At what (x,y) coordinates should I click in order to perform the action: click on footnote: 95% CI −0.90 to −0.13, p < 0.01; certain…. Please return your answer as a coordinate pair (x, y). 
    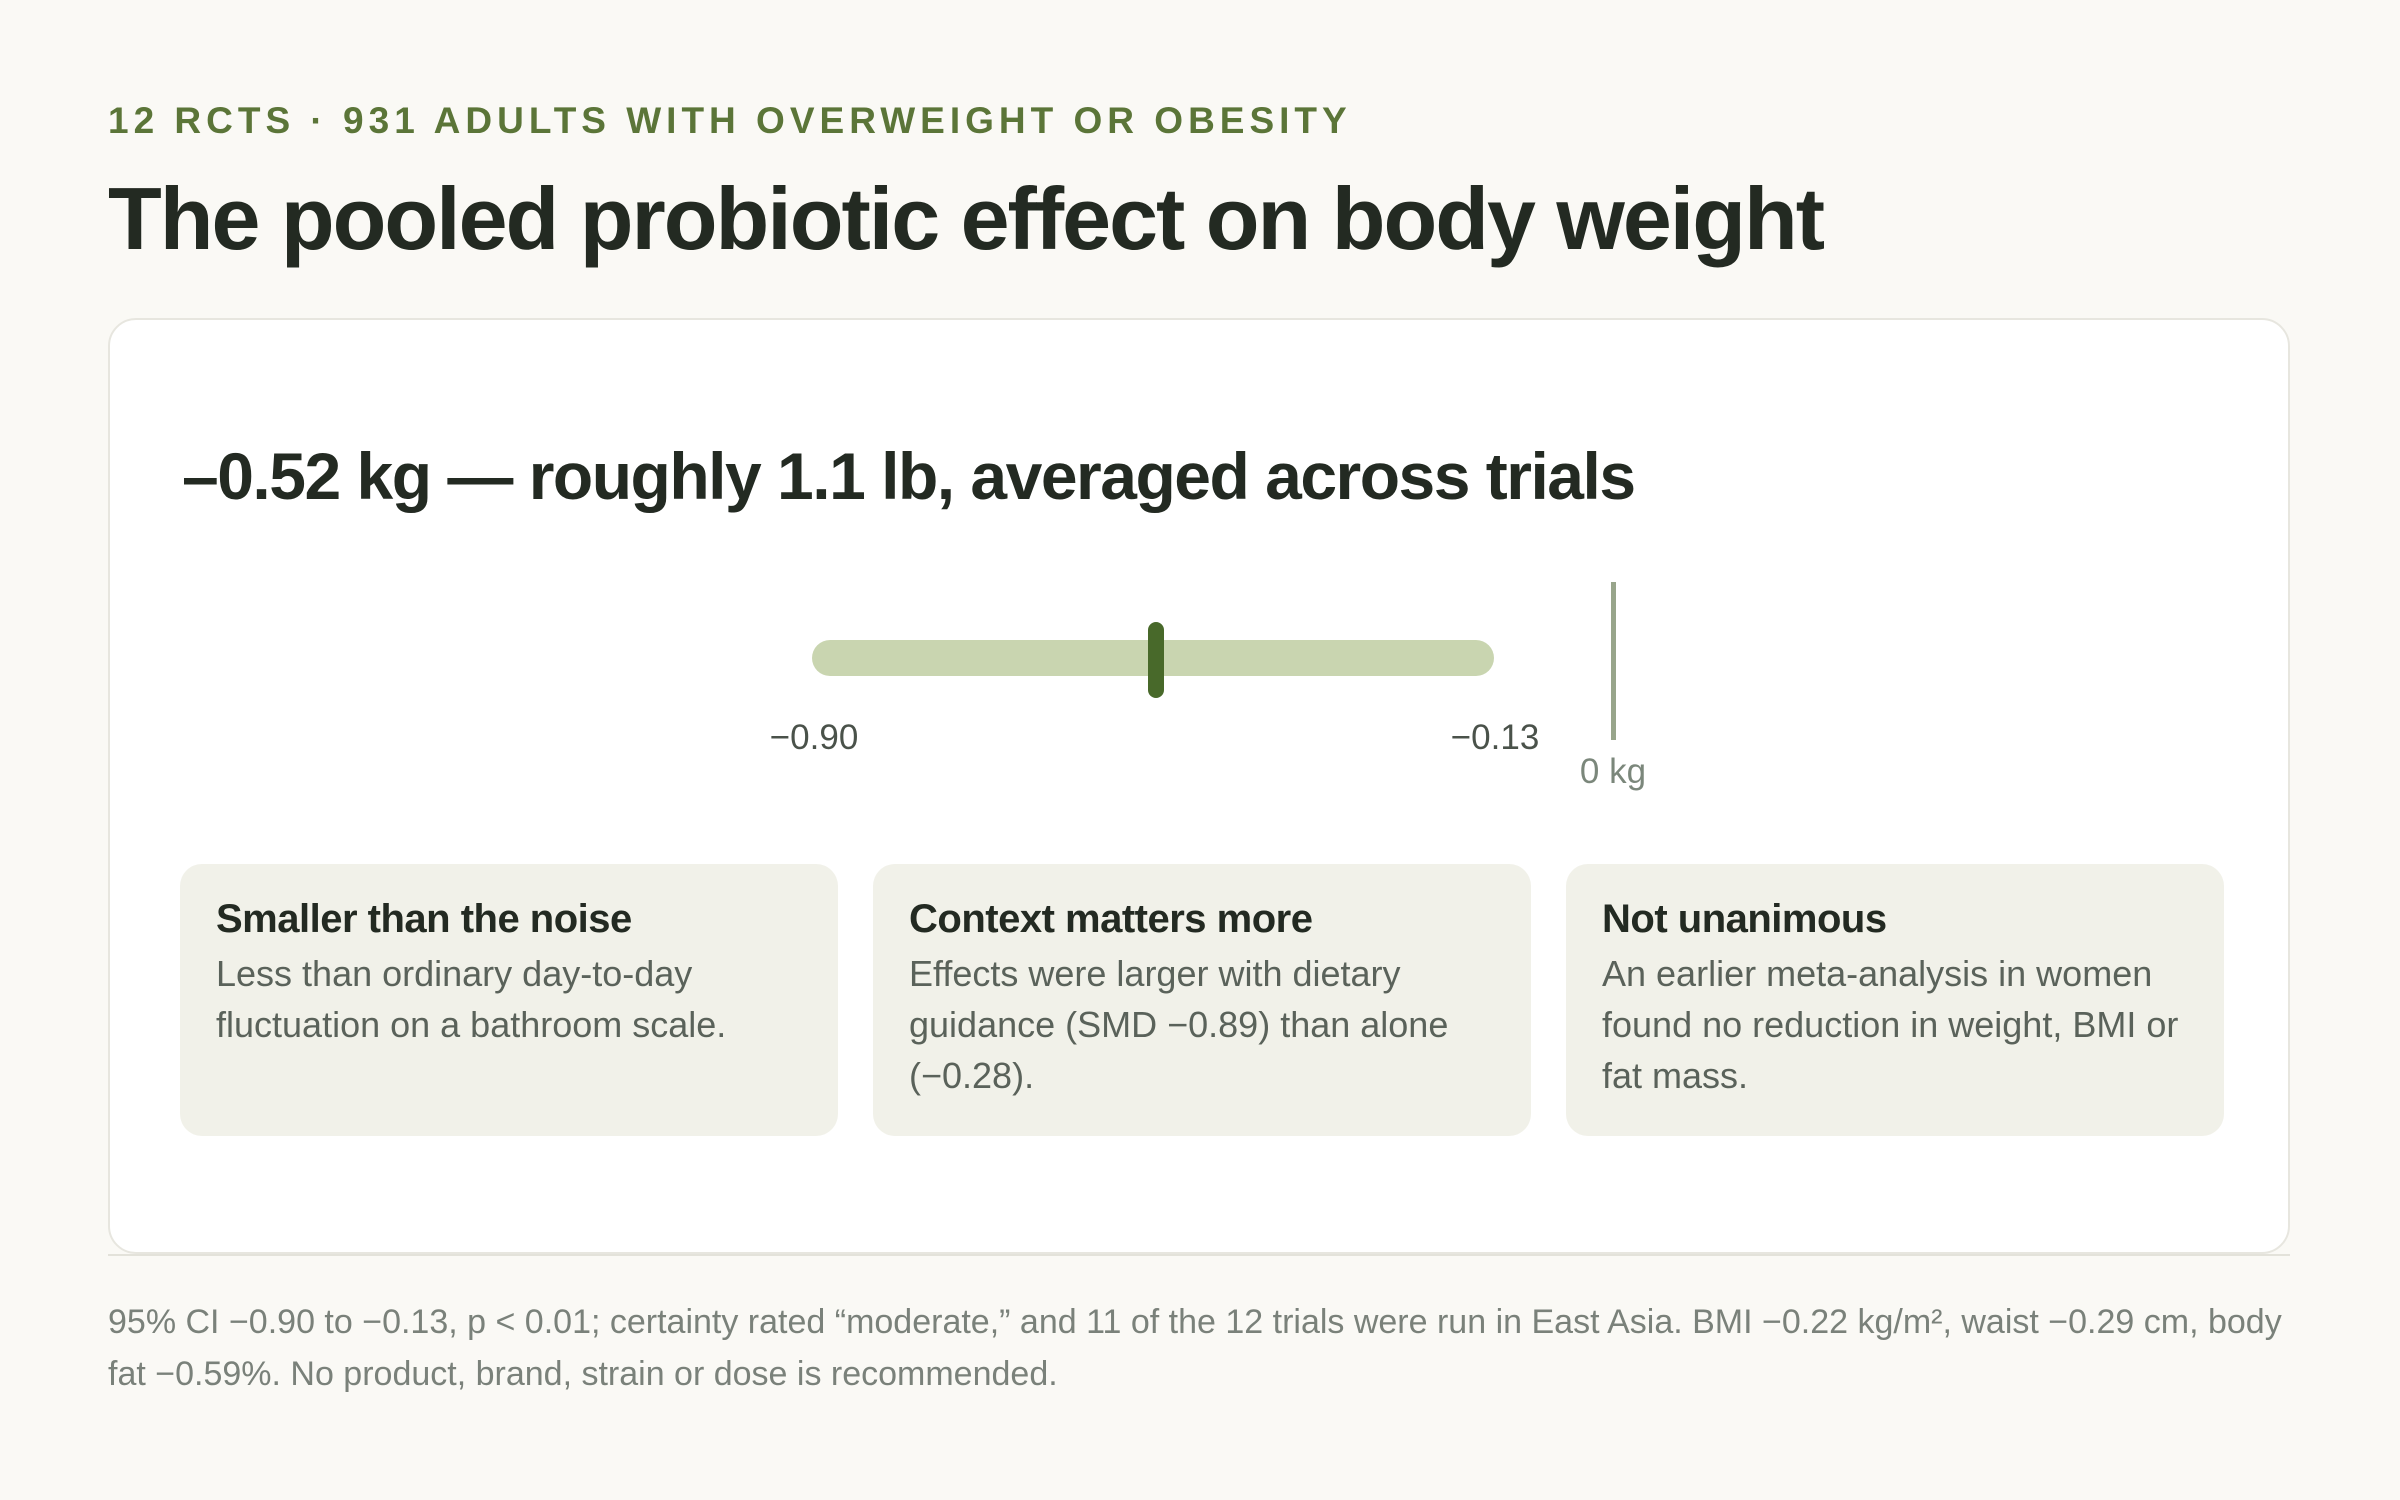
    Looking at the image, I should click on (1195, 1348).